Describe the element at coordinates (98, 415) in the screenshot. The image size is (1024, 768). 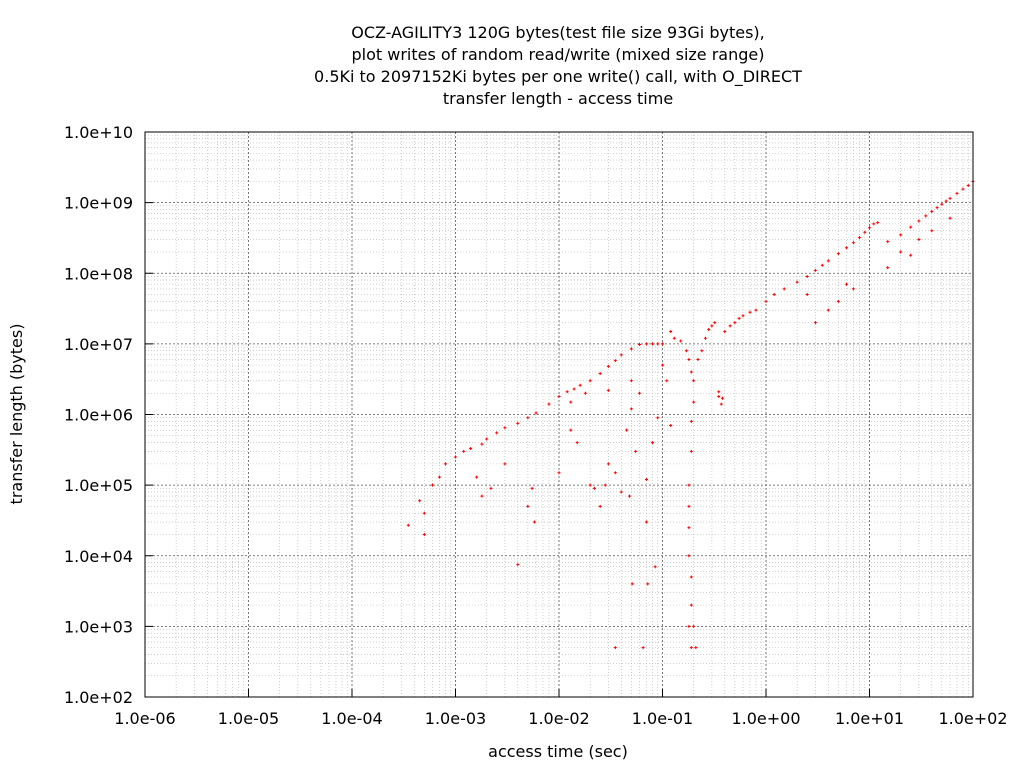
I see `y-tick-label: 1.0e+06` at that location.